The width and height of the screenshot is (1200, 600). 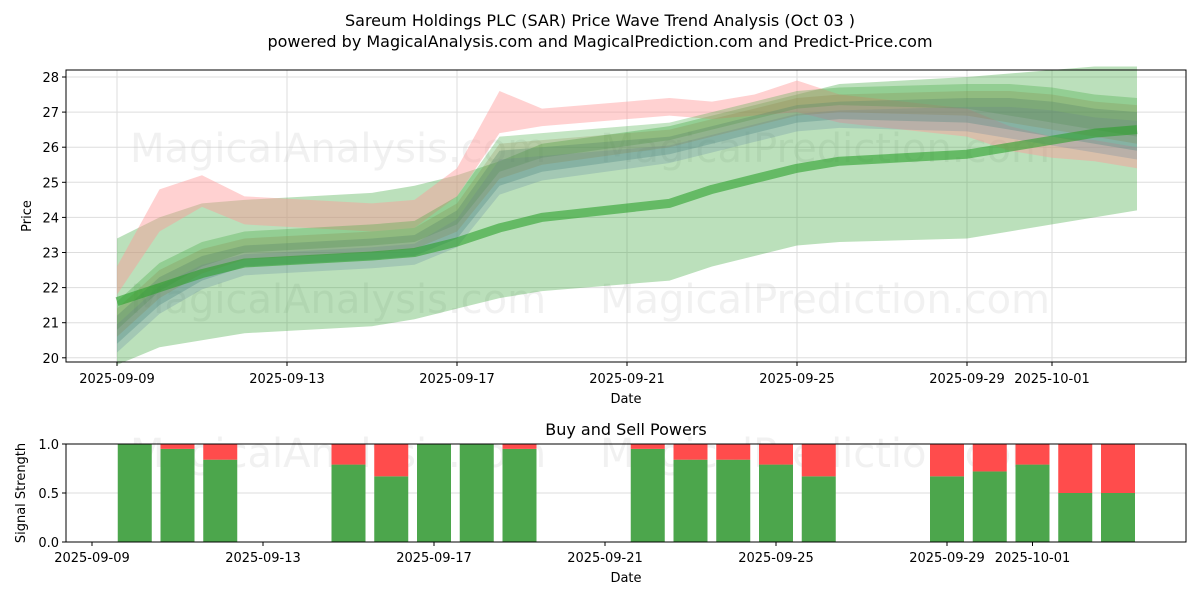 What do you see at coordinates (287, 379) in the screenshot?
I see `price-x-tick-label: 2025-09-13` at bounding box center [287, 379].